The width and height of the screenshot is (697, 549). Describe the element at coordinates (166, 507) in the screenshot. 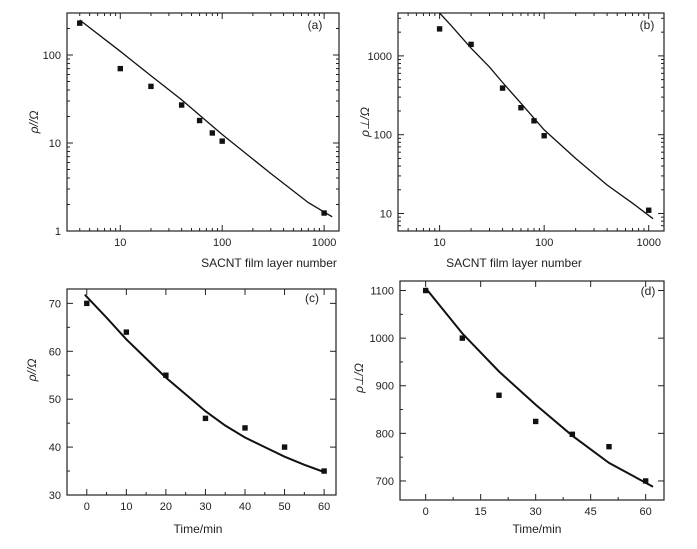

I see `x-tick-label: 20` at that location.